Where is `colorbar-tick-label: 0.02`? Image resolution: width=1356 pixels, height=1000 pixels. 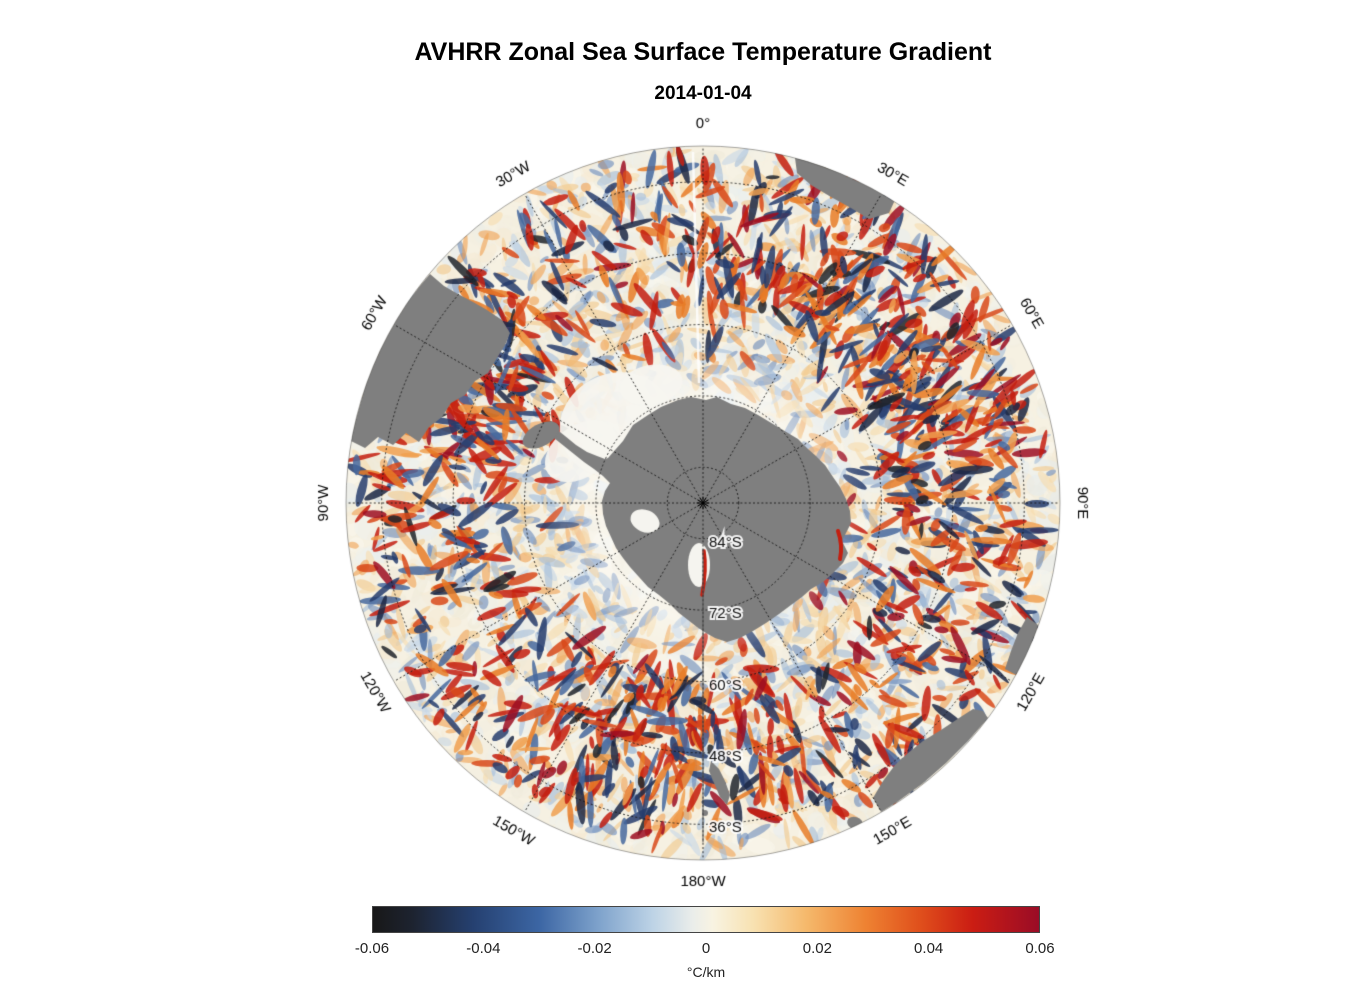 colorbar-tick-label: 0.02 is located at coordinates (817, 948).